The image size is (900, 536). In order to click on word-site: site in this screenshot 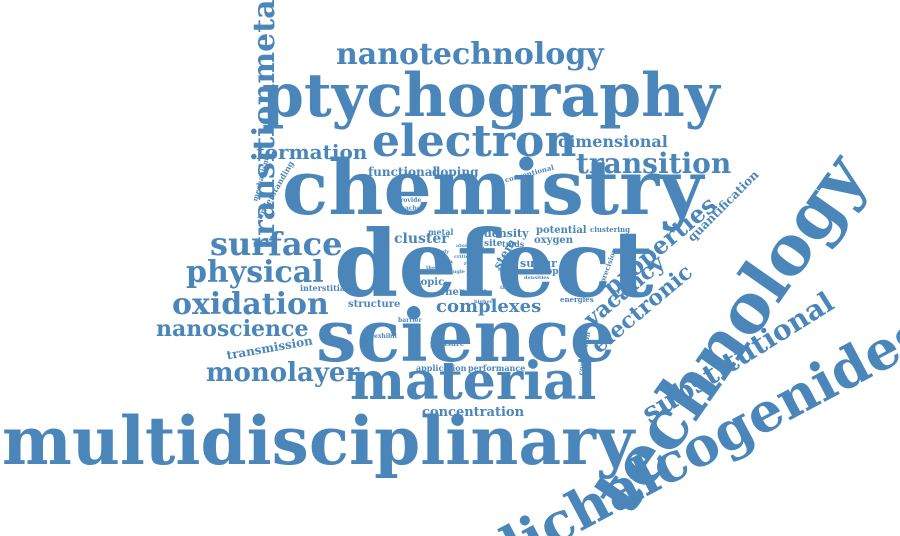, I will do `click(493, 244)`.